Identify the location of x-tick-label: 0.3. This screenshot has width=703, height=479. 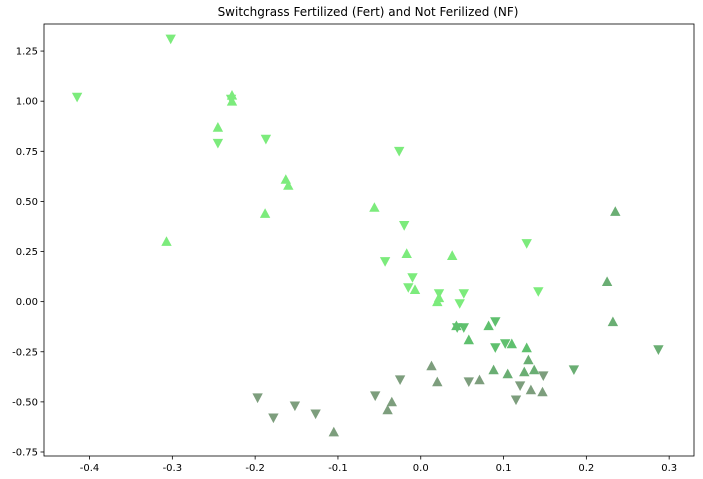
(669, 468).